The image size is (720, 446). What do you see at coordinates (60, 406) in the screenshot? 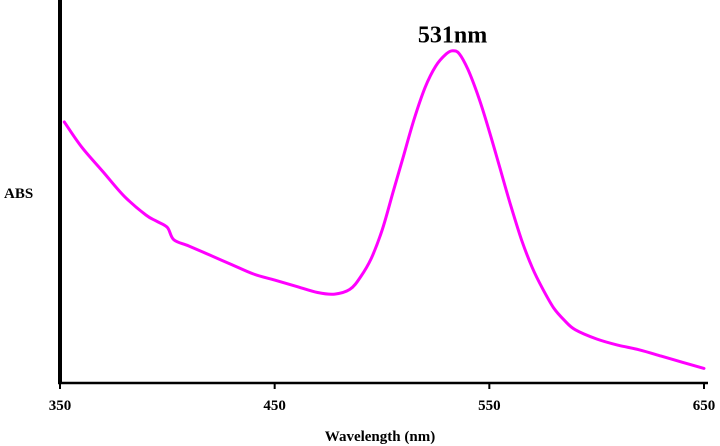
I see `x-tick-label: 350` at bounding box center [60, 406].